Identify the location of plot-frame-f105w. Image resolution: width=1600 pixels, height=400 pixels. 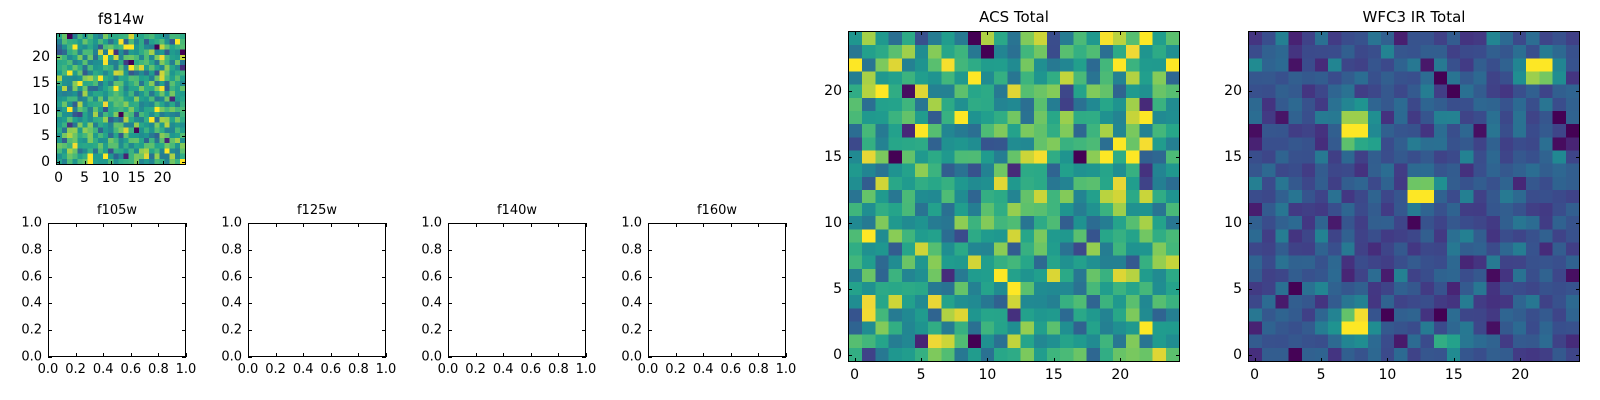
(117, 290).